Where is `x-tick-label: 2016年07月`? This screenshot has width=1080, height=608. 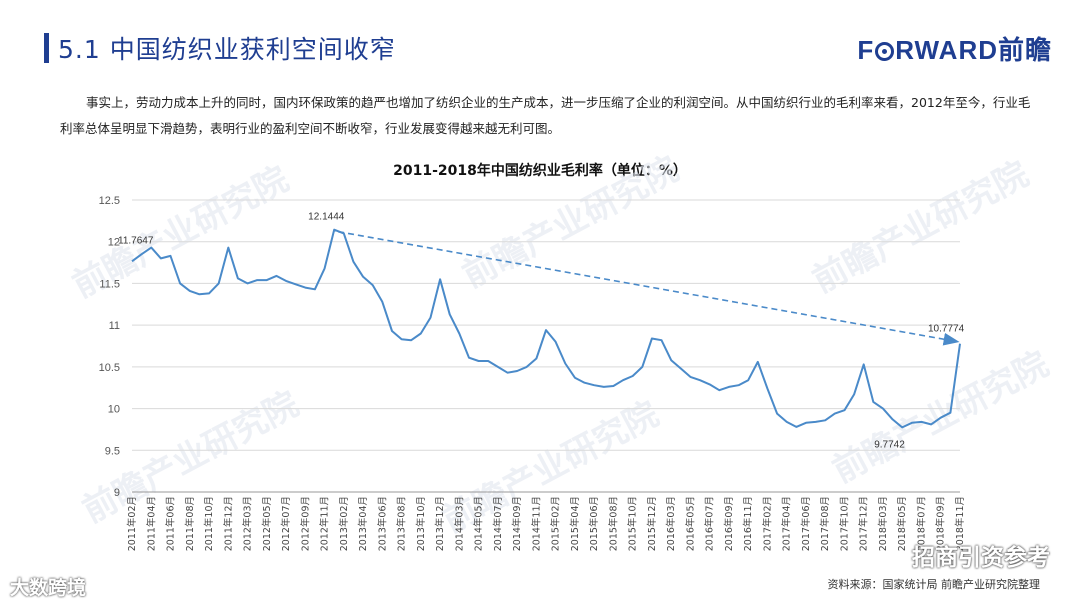 x-tick-label: 2016年07月 is located at coordinates (710, 523).